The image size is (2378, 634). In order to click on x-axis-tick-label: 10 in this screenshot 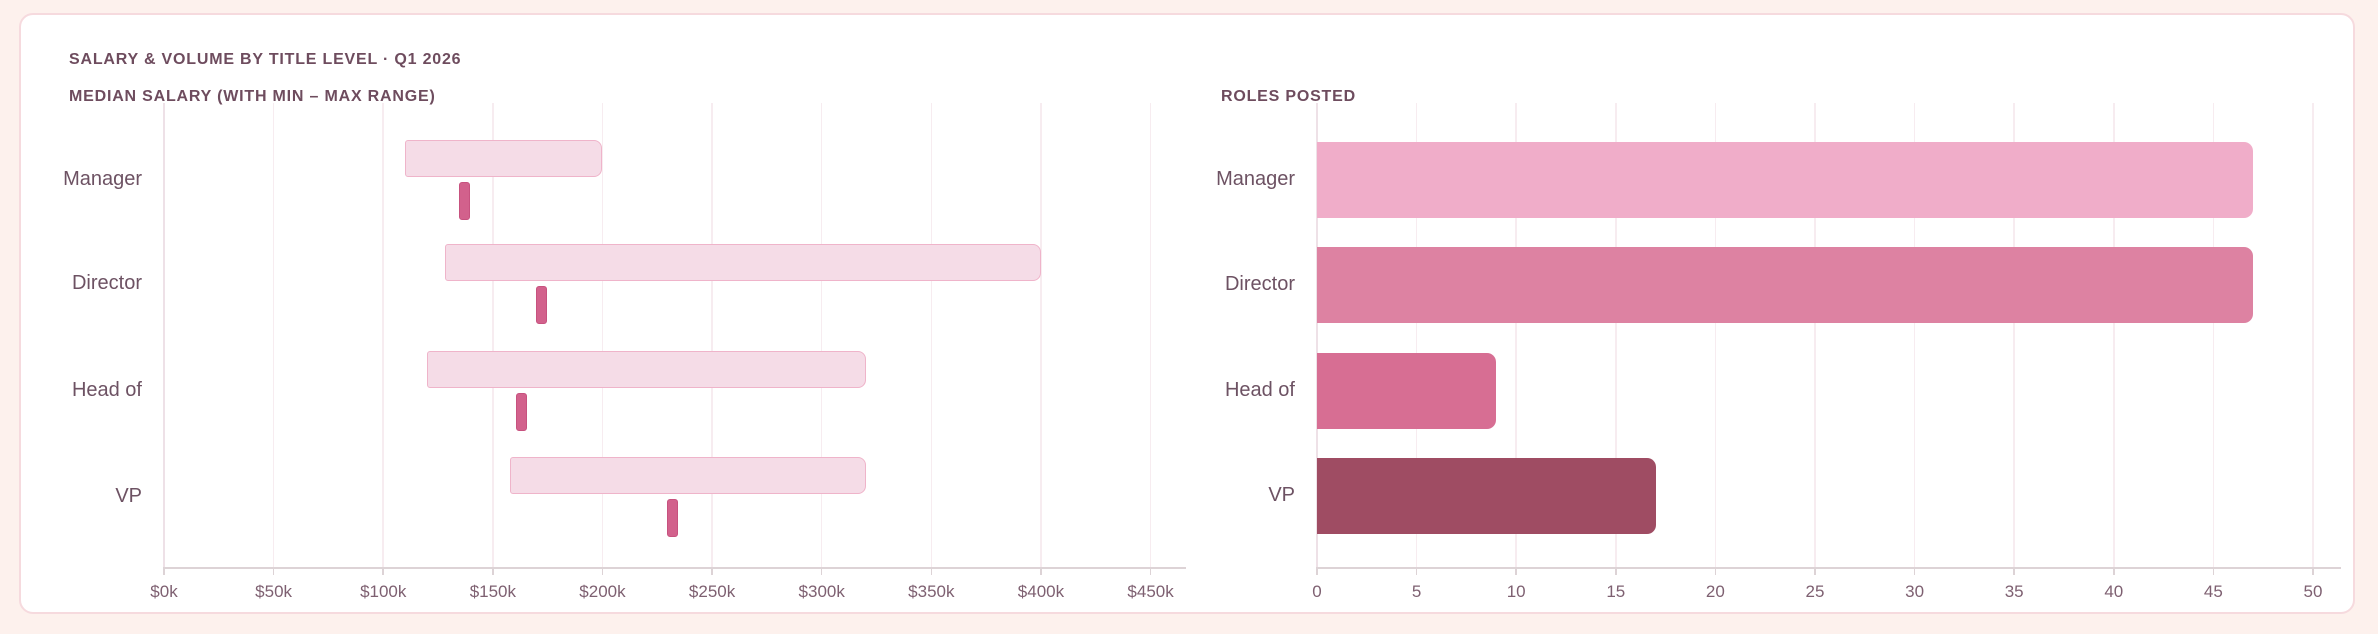, I will do `click(1516, 591)`.